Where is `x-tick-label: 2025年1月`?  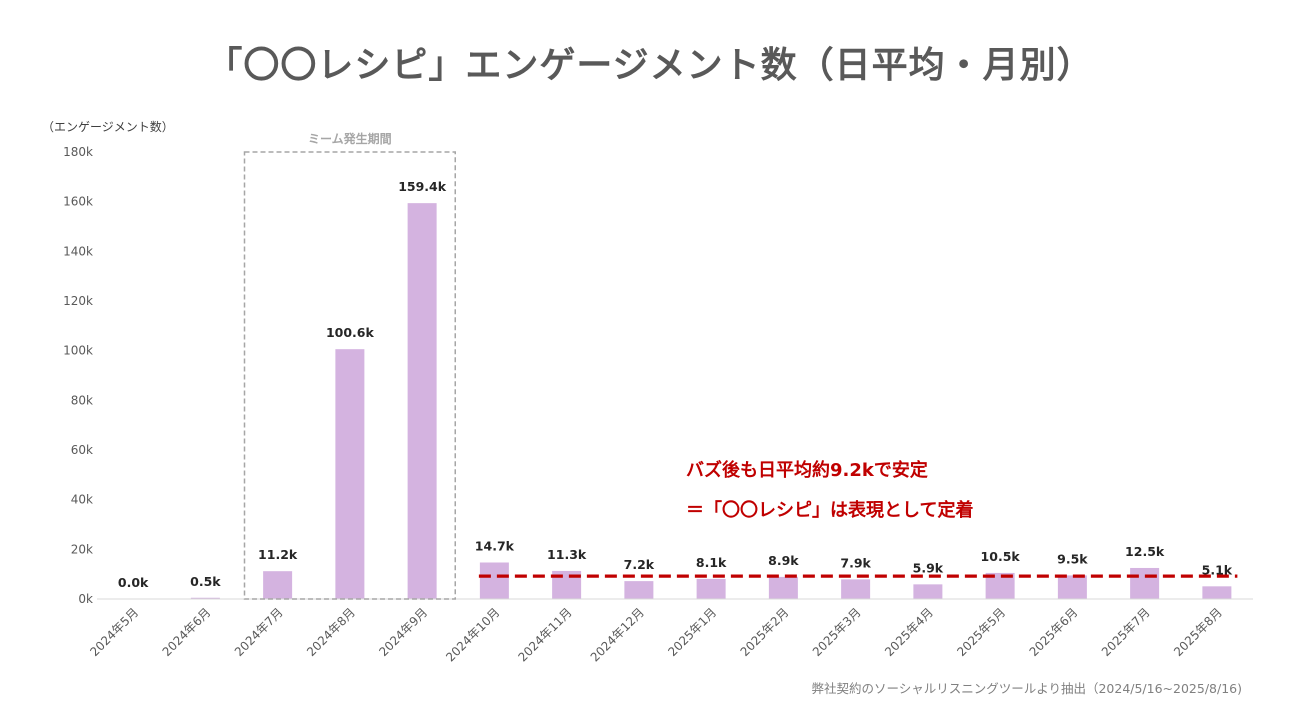 x-tick-label: 2025年1月 is located at coordinates (692, 632).